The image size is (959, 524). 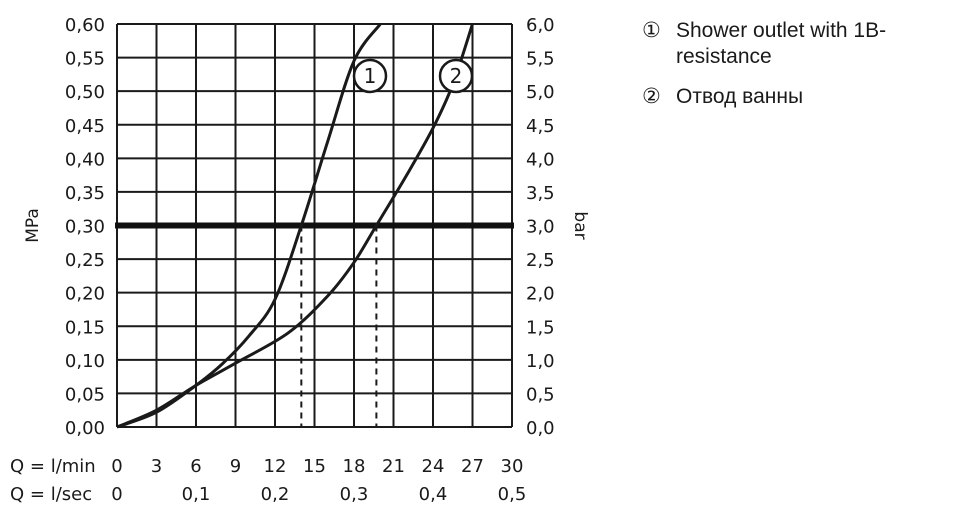 What do you see at coordinates (580, 225) in the screenshot?
I see `y-right-axis-title: bar` at bounding box center [580, 225].